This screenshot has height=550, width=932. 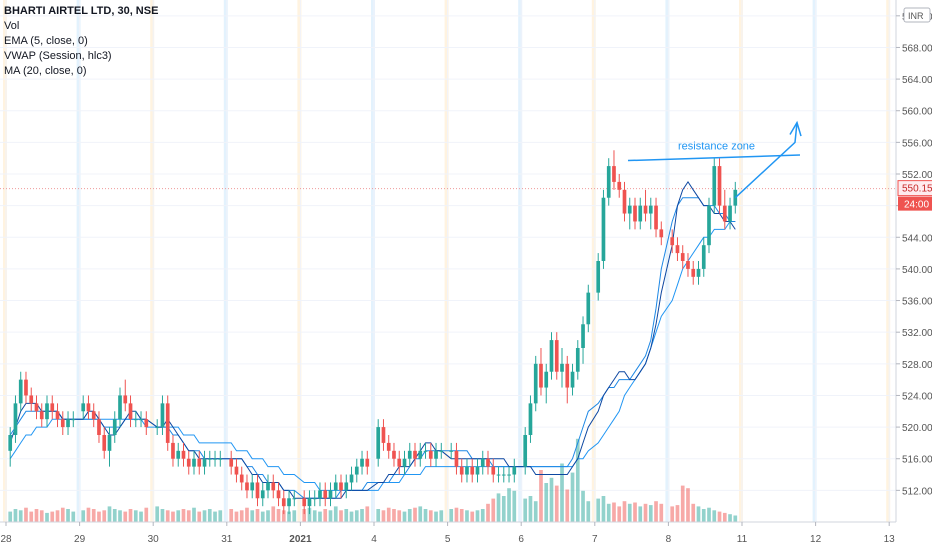 What do you see at coordinates (917, 238) in the screenshot?
I see `price-tick-label: 544.00` at bounding box center [917, 238].